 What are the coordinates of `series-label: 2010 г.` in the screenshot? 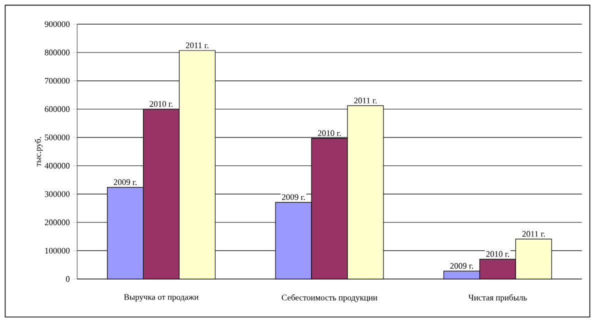 It's located at (161, 103).